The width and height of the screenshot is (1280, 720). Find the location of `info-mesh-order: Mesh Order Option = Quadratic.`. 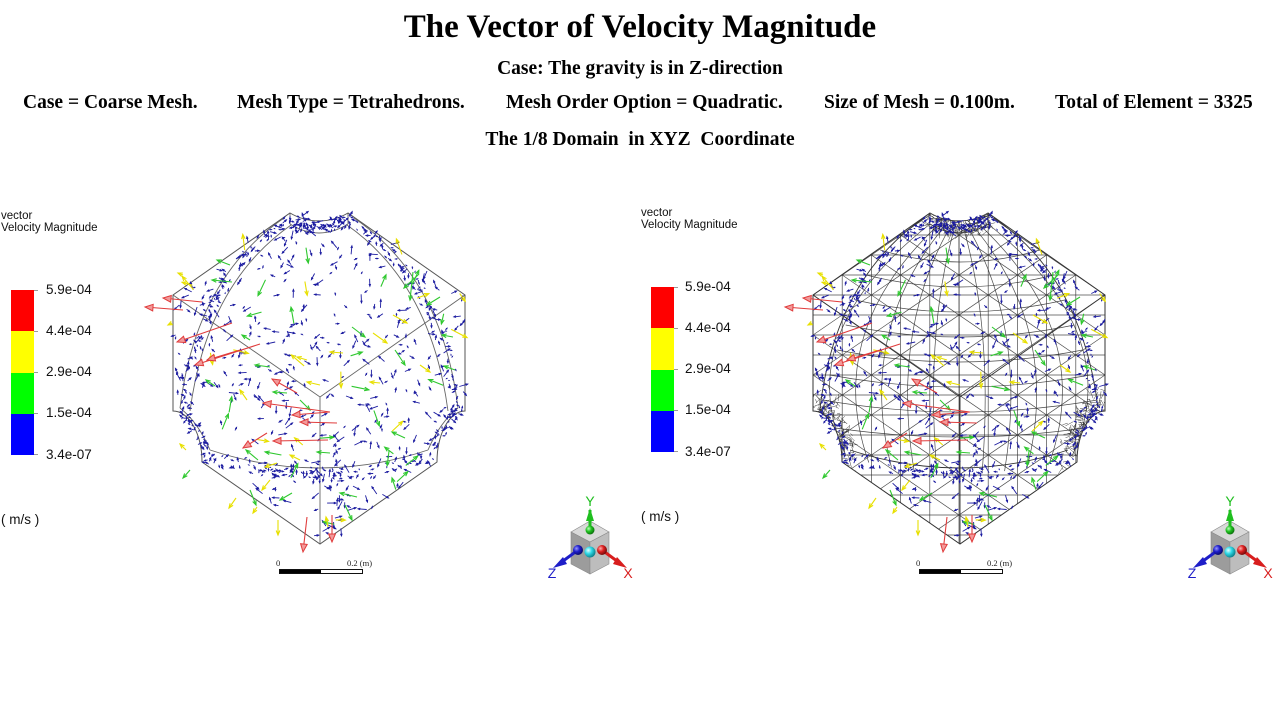

info-mesh-order: Mesh Order Option = Quadratic. is located at coordinates (644, 102).